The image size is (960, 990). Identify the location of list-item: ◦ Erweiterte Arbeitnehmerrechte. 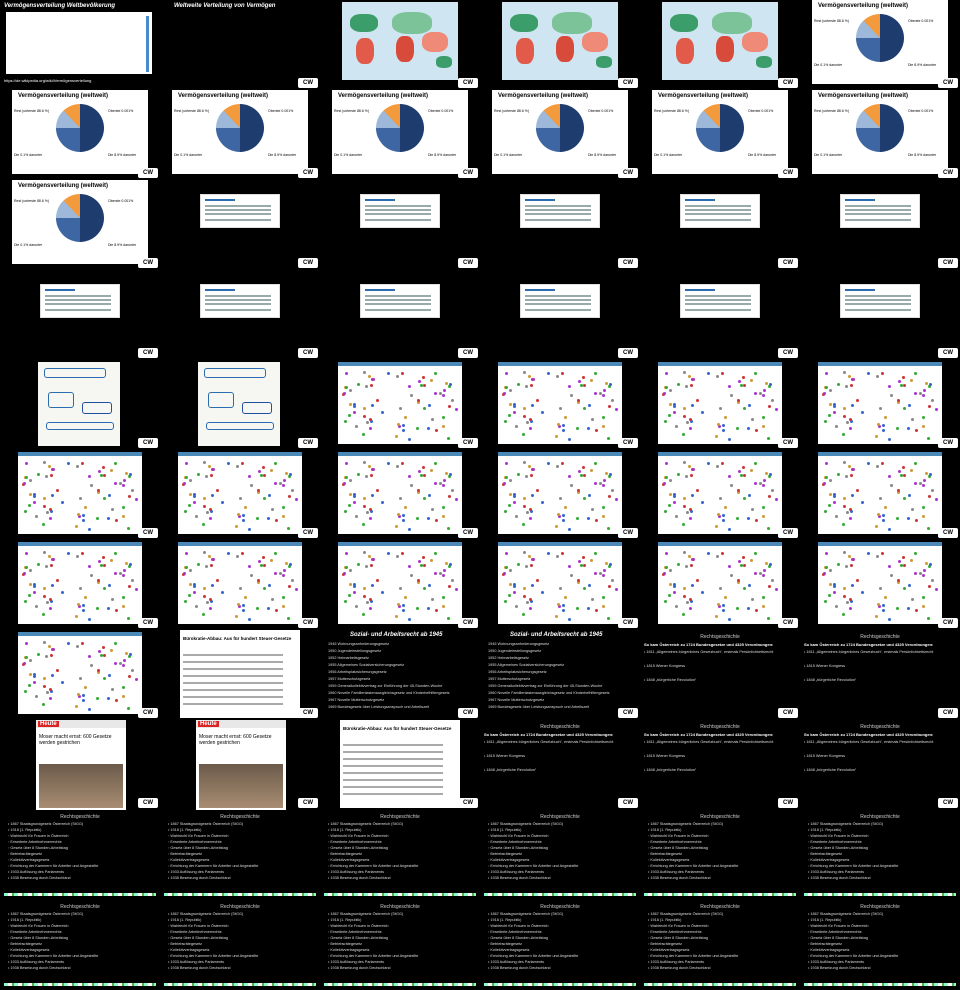
(195, 932).